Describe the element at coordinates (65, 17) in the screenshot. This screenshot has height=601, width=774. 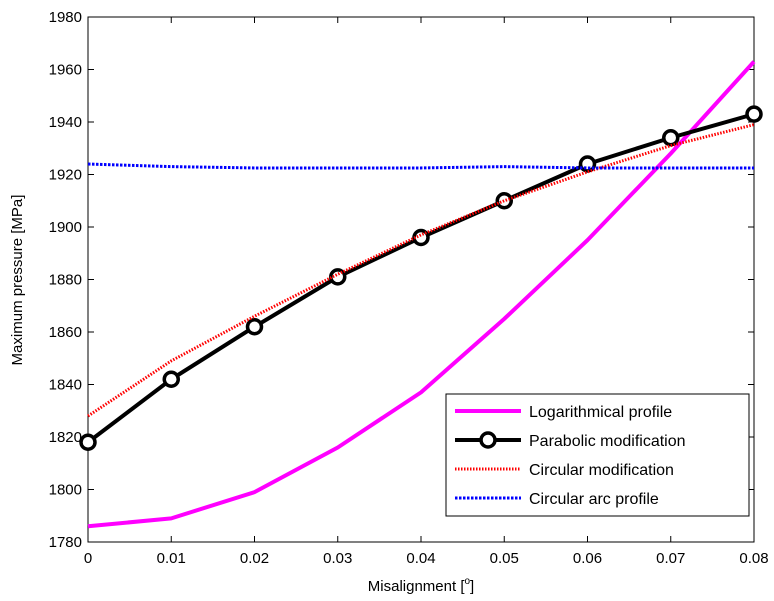
I see `y-tick-label: 1980` at that location.